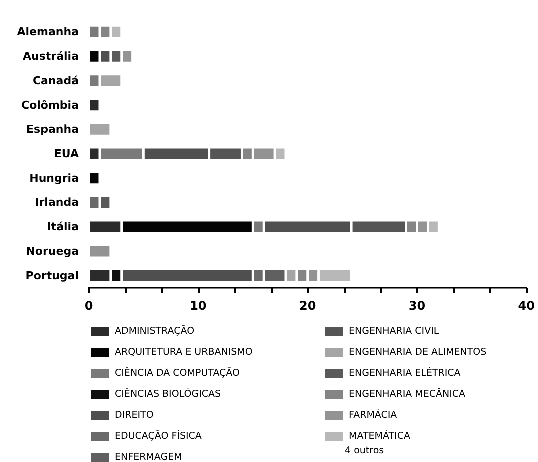  What do you see at coordinates (48, 32) in the screenshot?
I see `y-tick-label: Alemanha` at bounding box center [48, 32].